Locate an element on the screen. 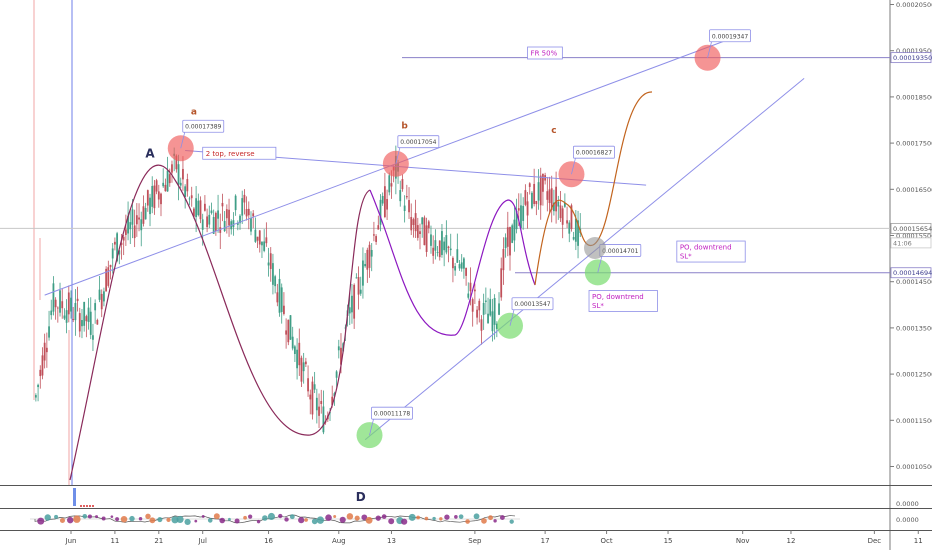  pivot-callout-label: 0.00016827 is located at coordinates (594, 153).